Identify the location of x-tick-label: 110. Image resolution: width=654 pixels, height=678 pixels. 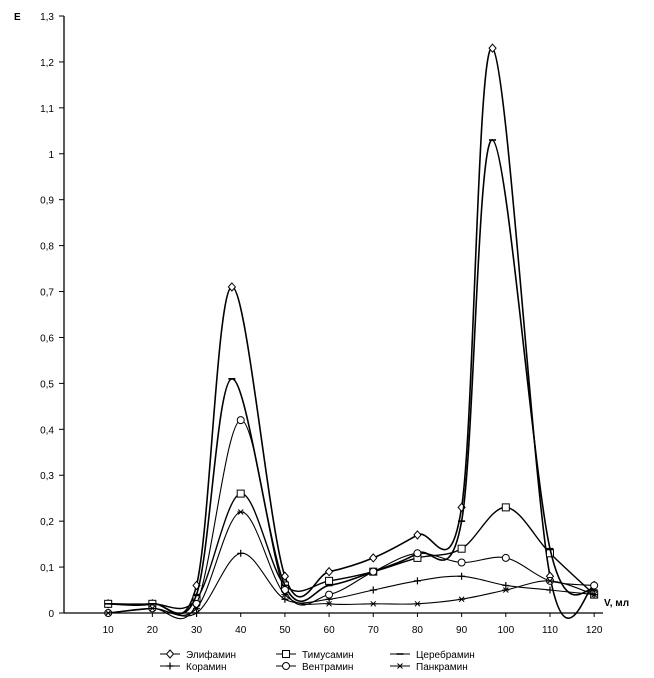
(550, 630).